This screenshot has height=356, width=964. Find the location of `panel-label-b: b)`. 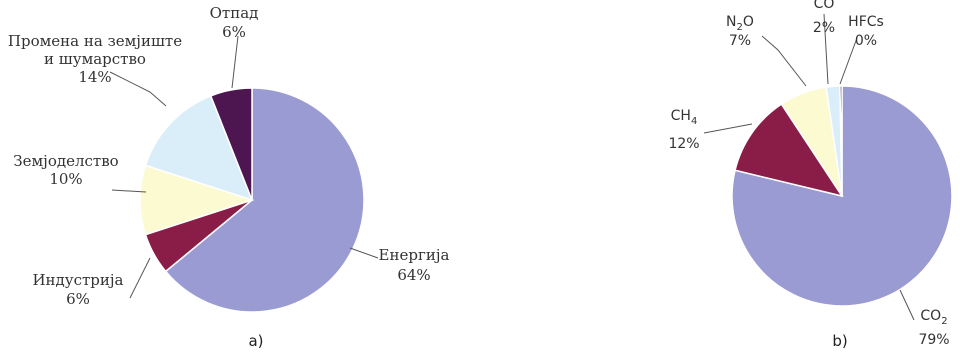

panel-label-b: b) is located at coordinates (839, 341).